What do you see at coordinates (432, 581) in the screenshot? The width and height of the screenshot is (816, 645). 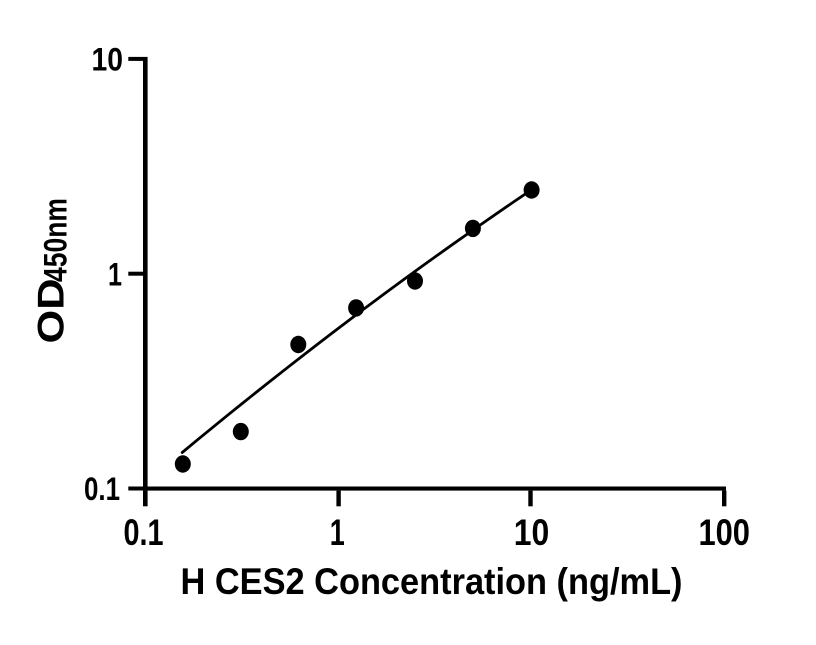 I see `svg-text: H CES2 Concentration (ng/mL)` at bounding box center [432, 581].